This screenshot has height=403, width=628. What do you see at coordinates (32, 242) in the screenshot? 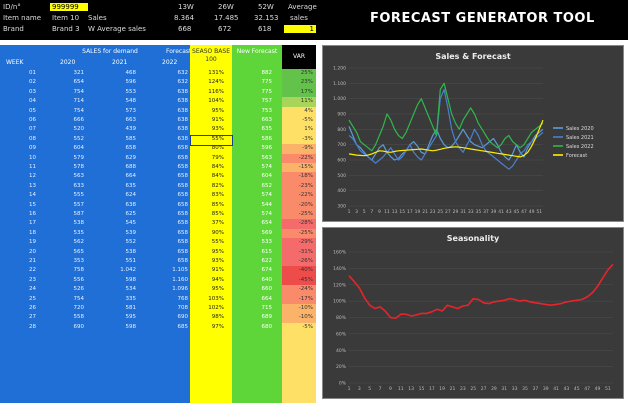
I see `week-cell: 19` at bounding box center [32, 242].